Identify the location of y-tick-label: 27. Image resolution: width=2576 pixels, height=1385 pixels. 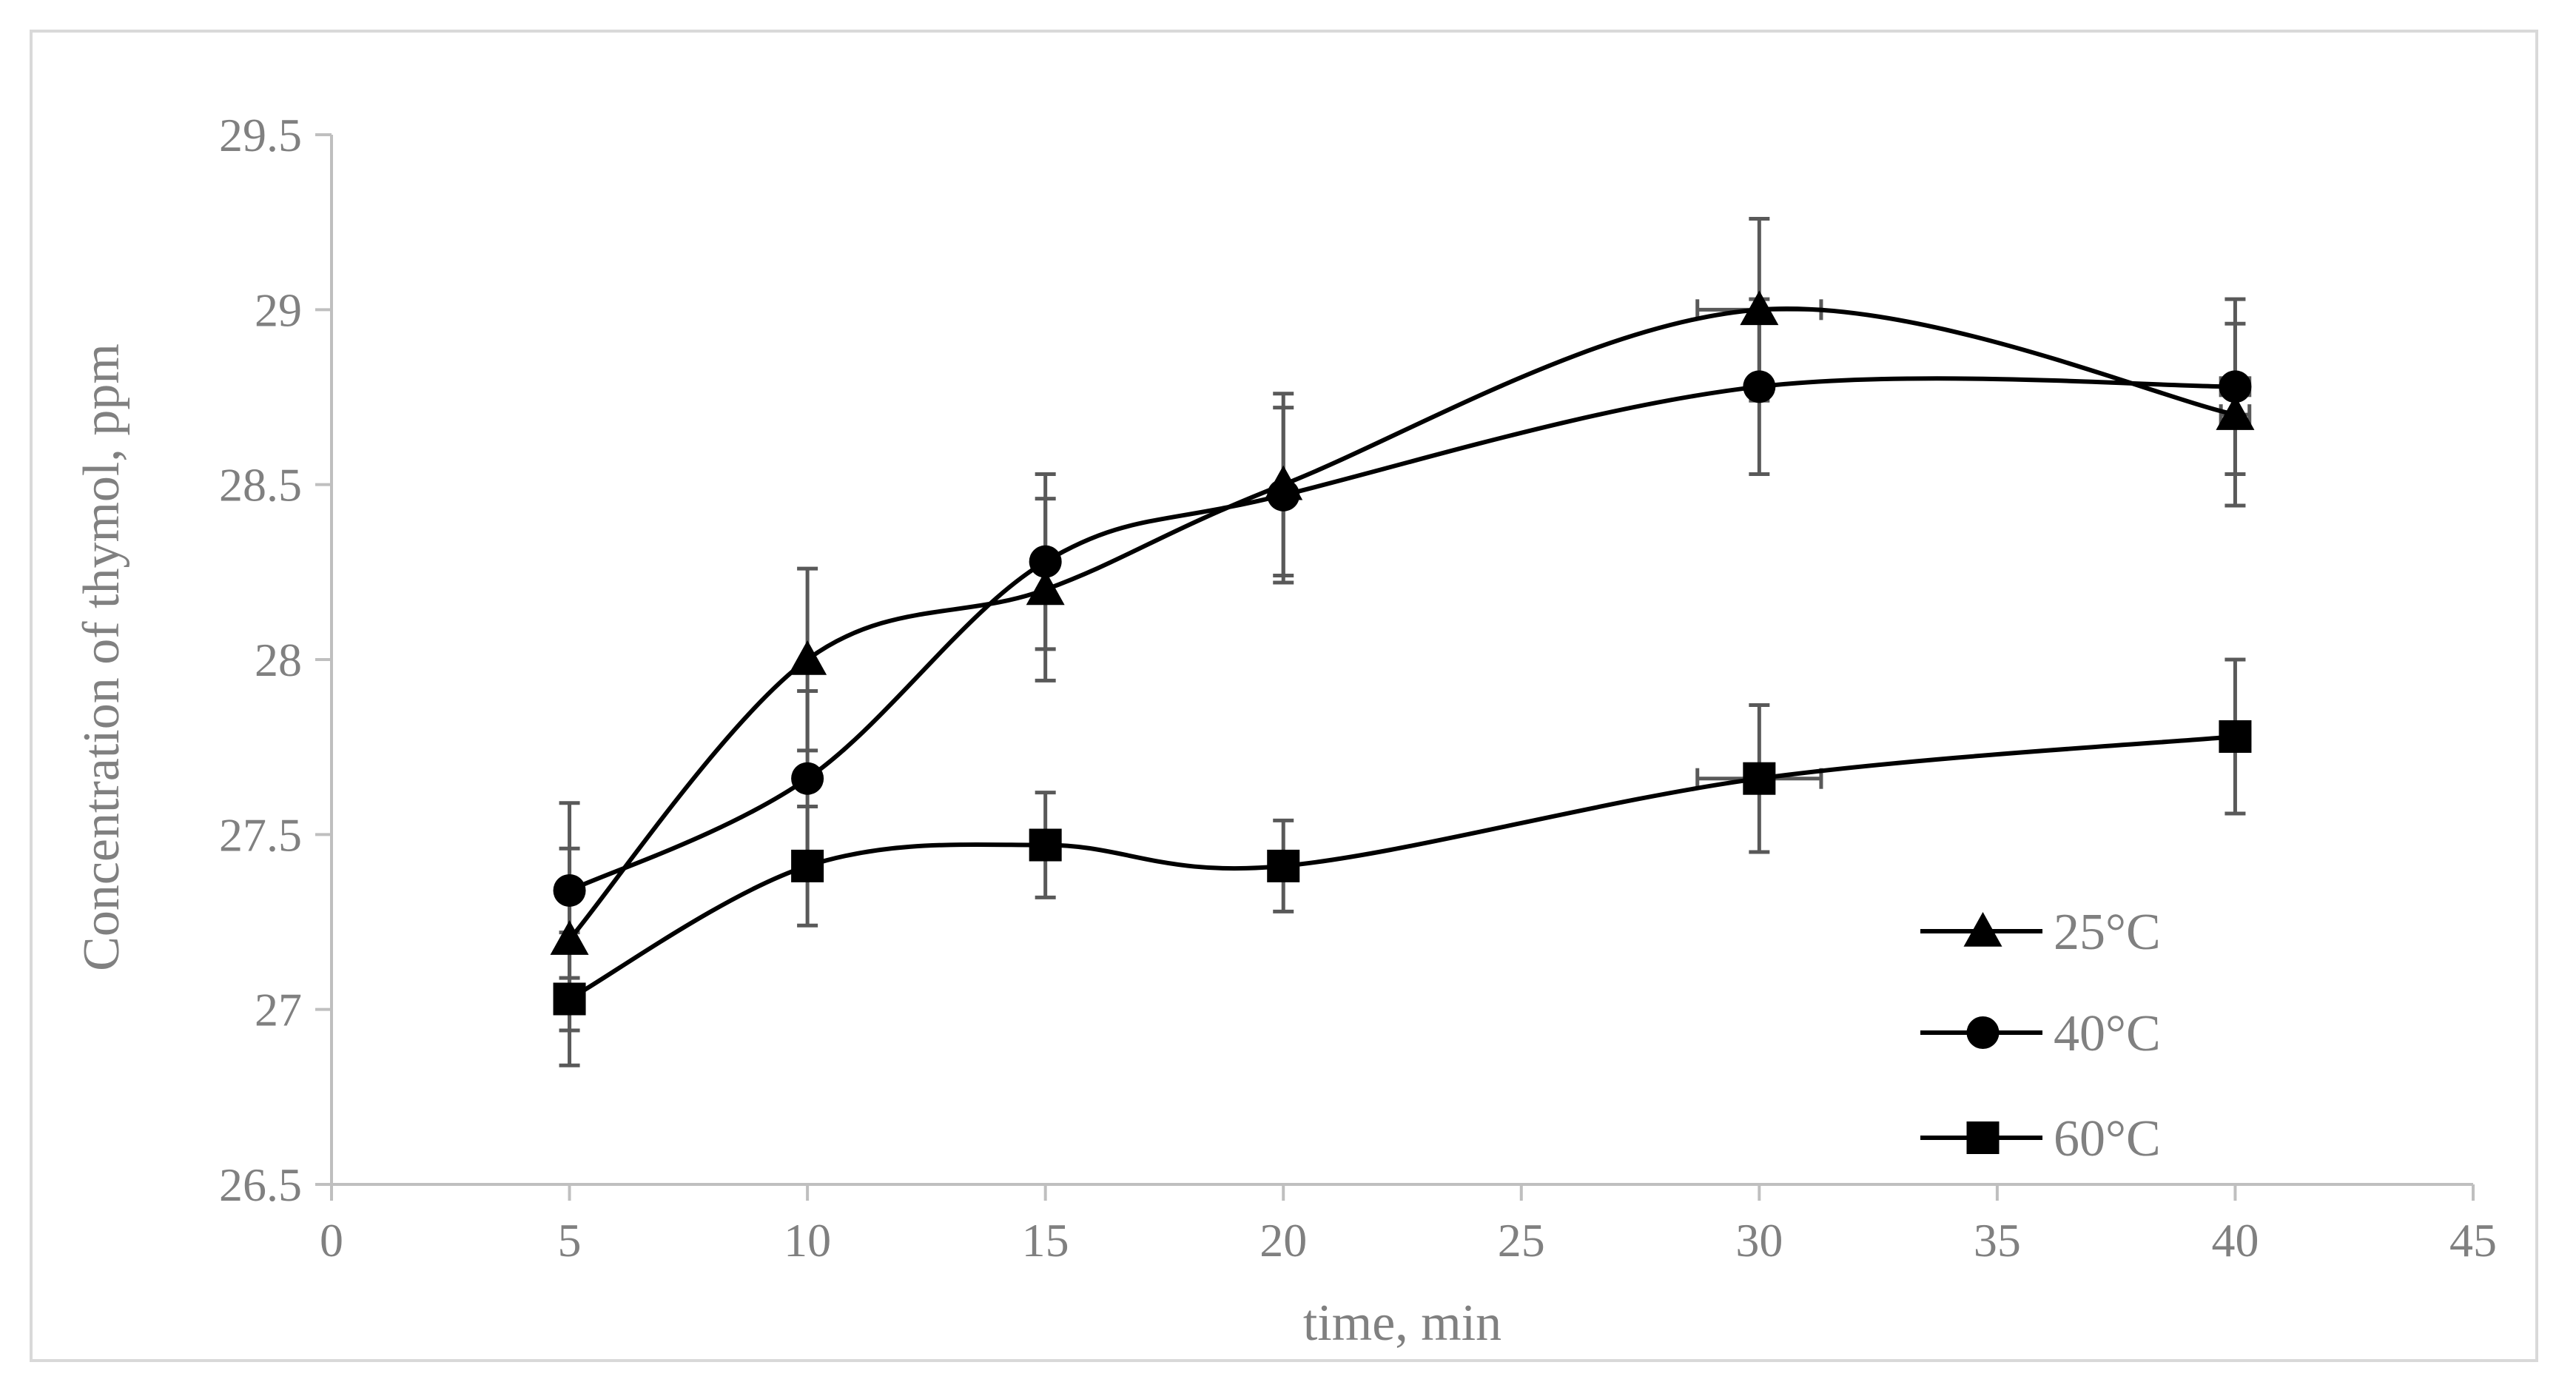
(278, 1010).